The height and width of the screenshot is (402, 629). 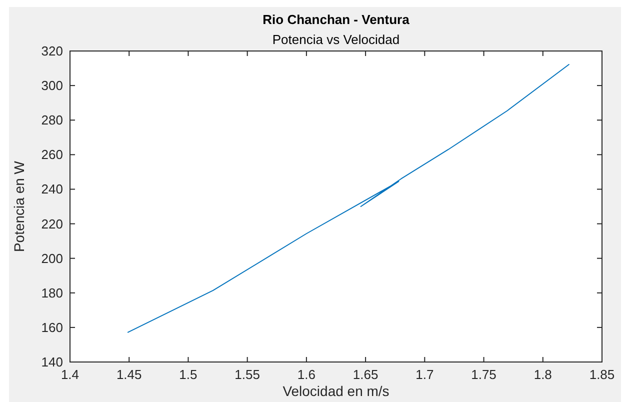 What do you see at coordinates (52, 51) in the screenshot?
I see `y-tick-label: 320` at bounding box center [52, 51].